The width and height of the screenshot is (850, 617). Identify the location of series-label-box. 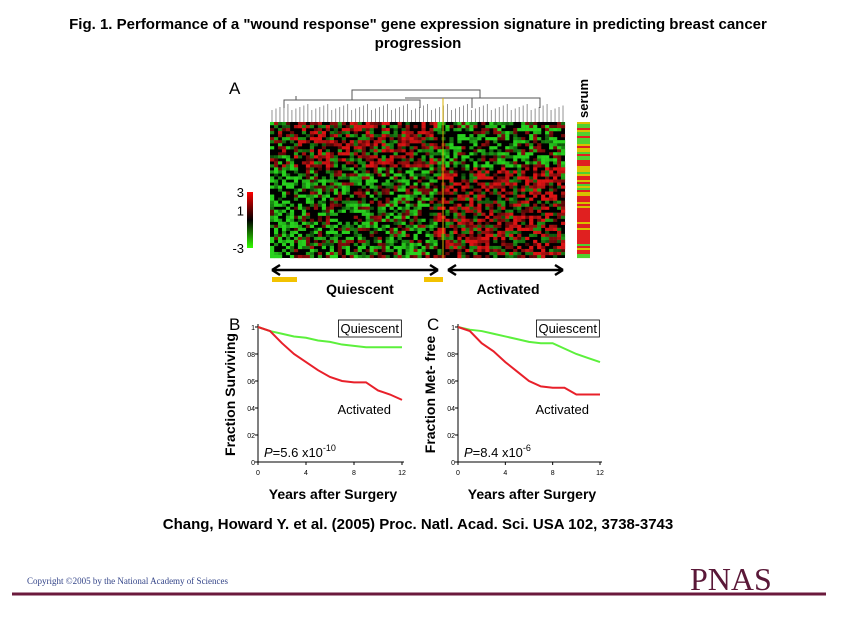
(370, 328).